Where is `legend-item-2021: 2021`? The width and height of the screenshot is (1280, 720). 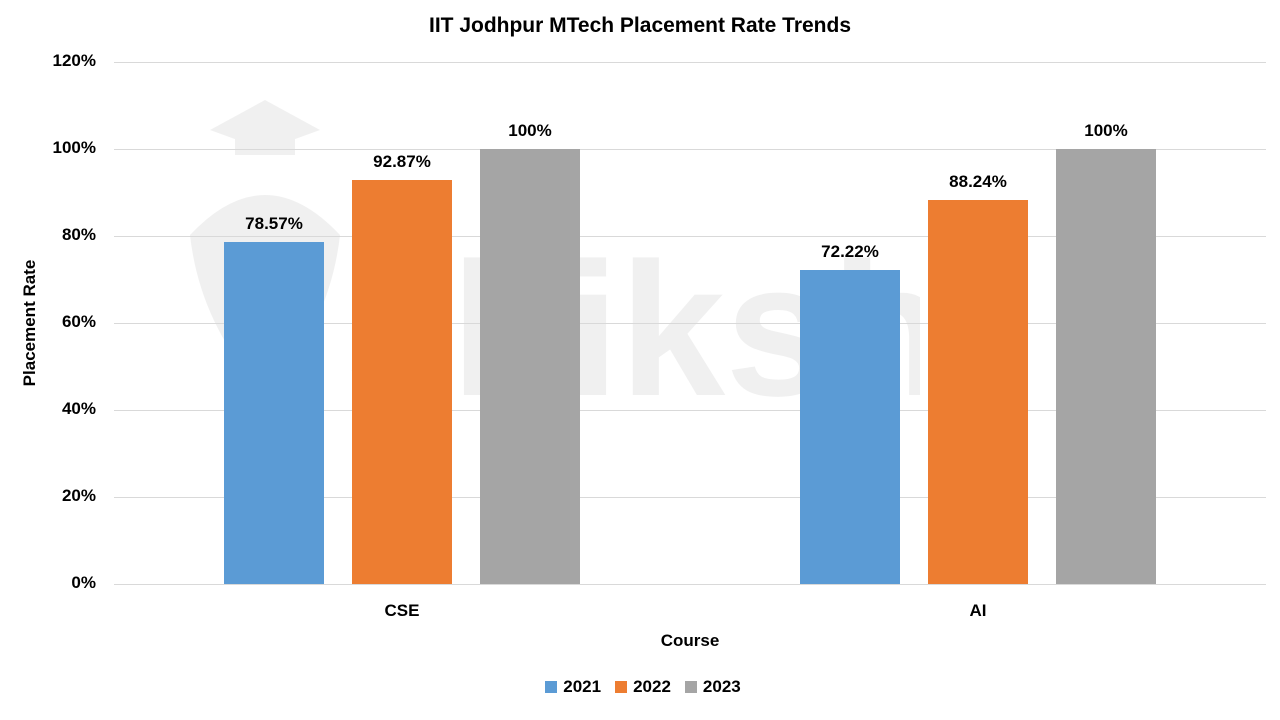 legend-item-2021: 2021 is located at coordinates (573, 687).